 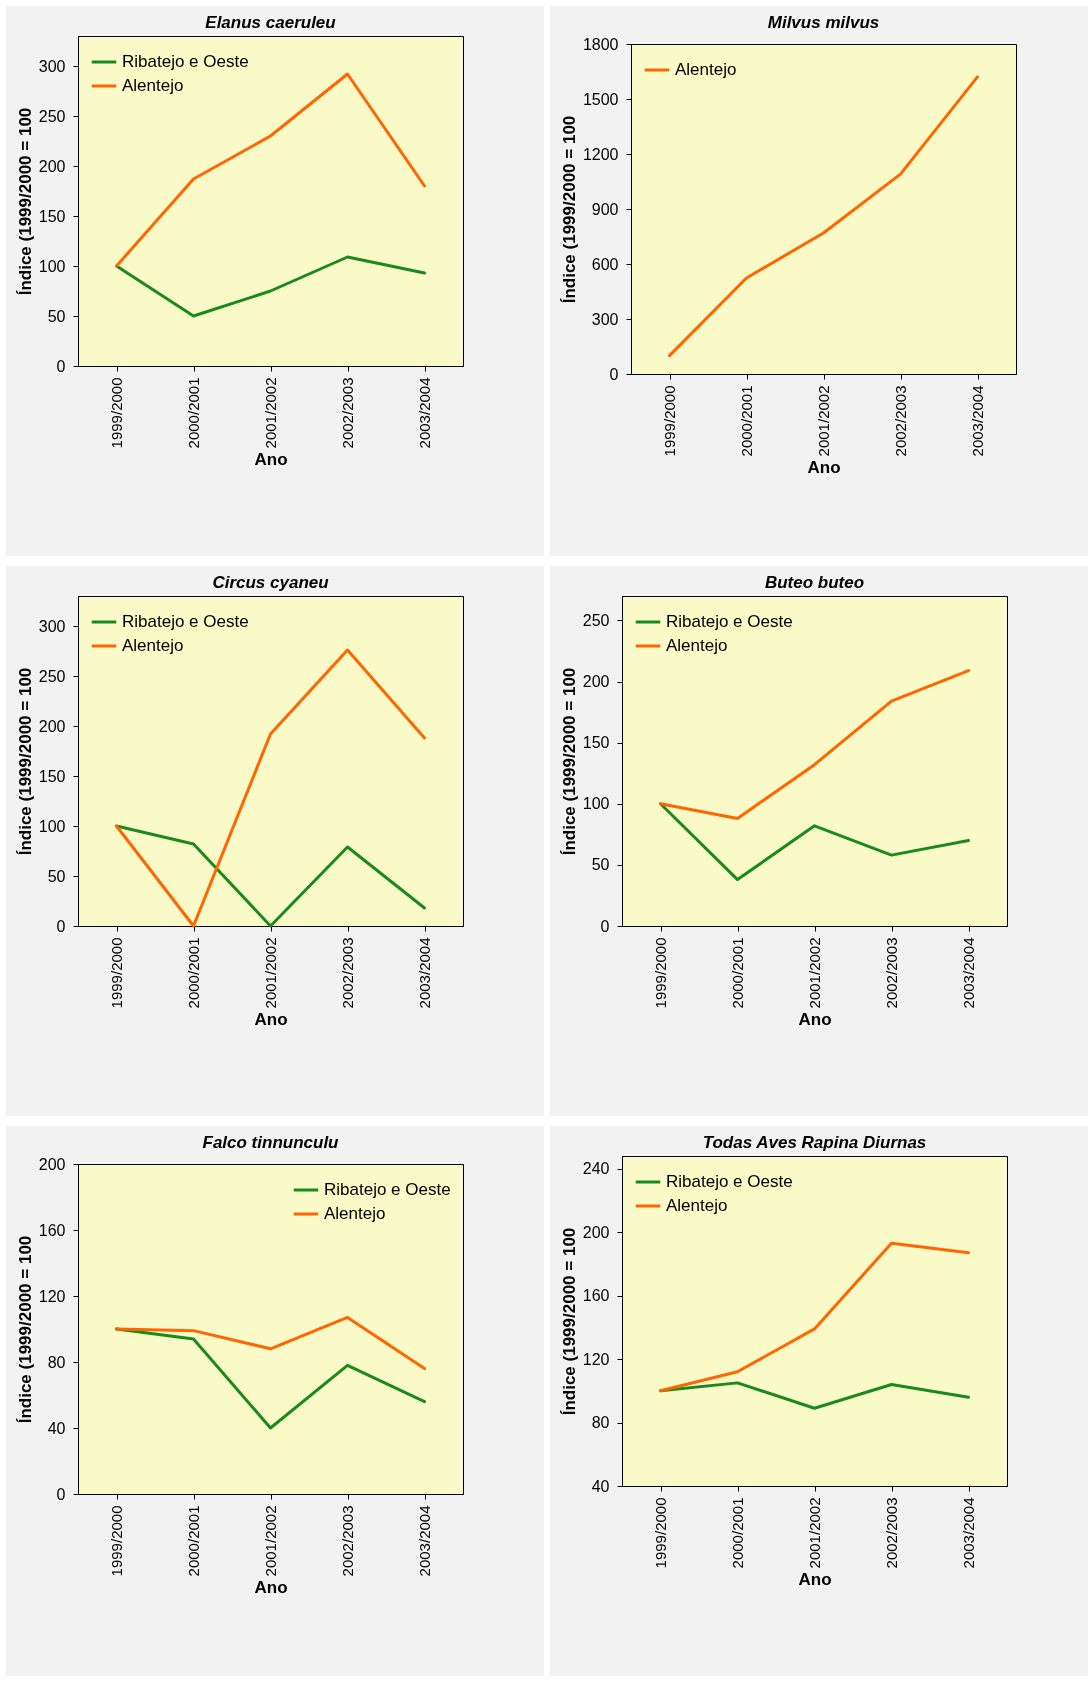 What do you see at coordinates (605, 209) in the screenshot?
I see `y-tick-label: 900` at bounding box center [605, 209].